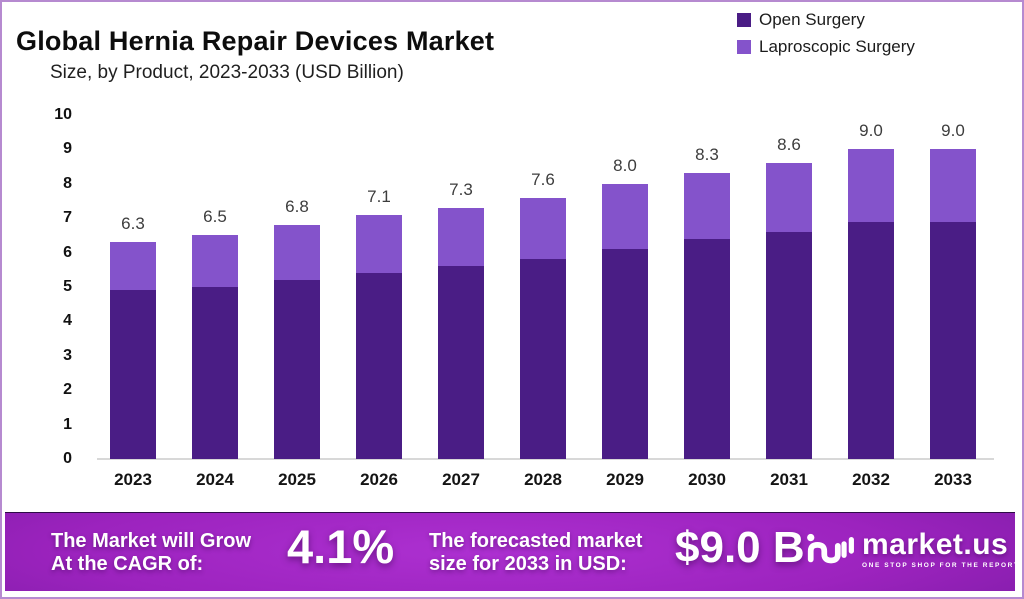  I want to click on legend-item-open-surgery: Open Surgery, so click(826, 20).